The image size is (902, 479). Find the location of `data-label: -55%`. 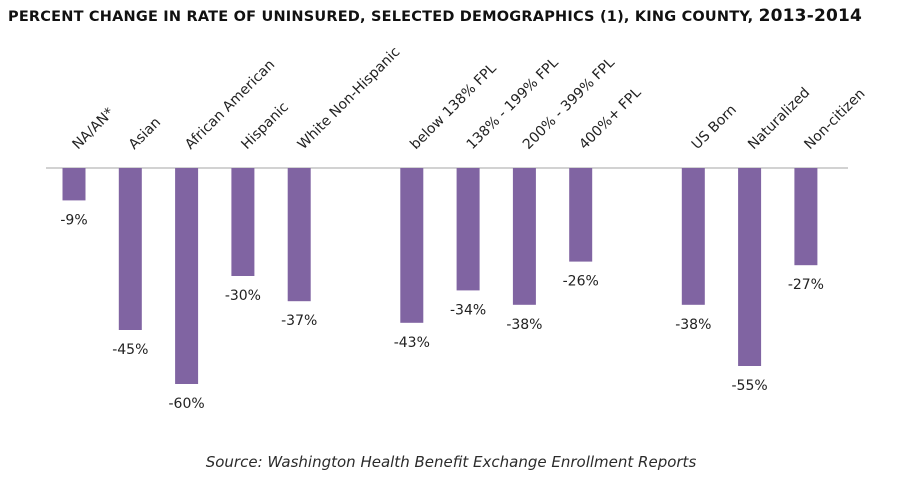

data-label: -55% is located at coordinates (750, 386).